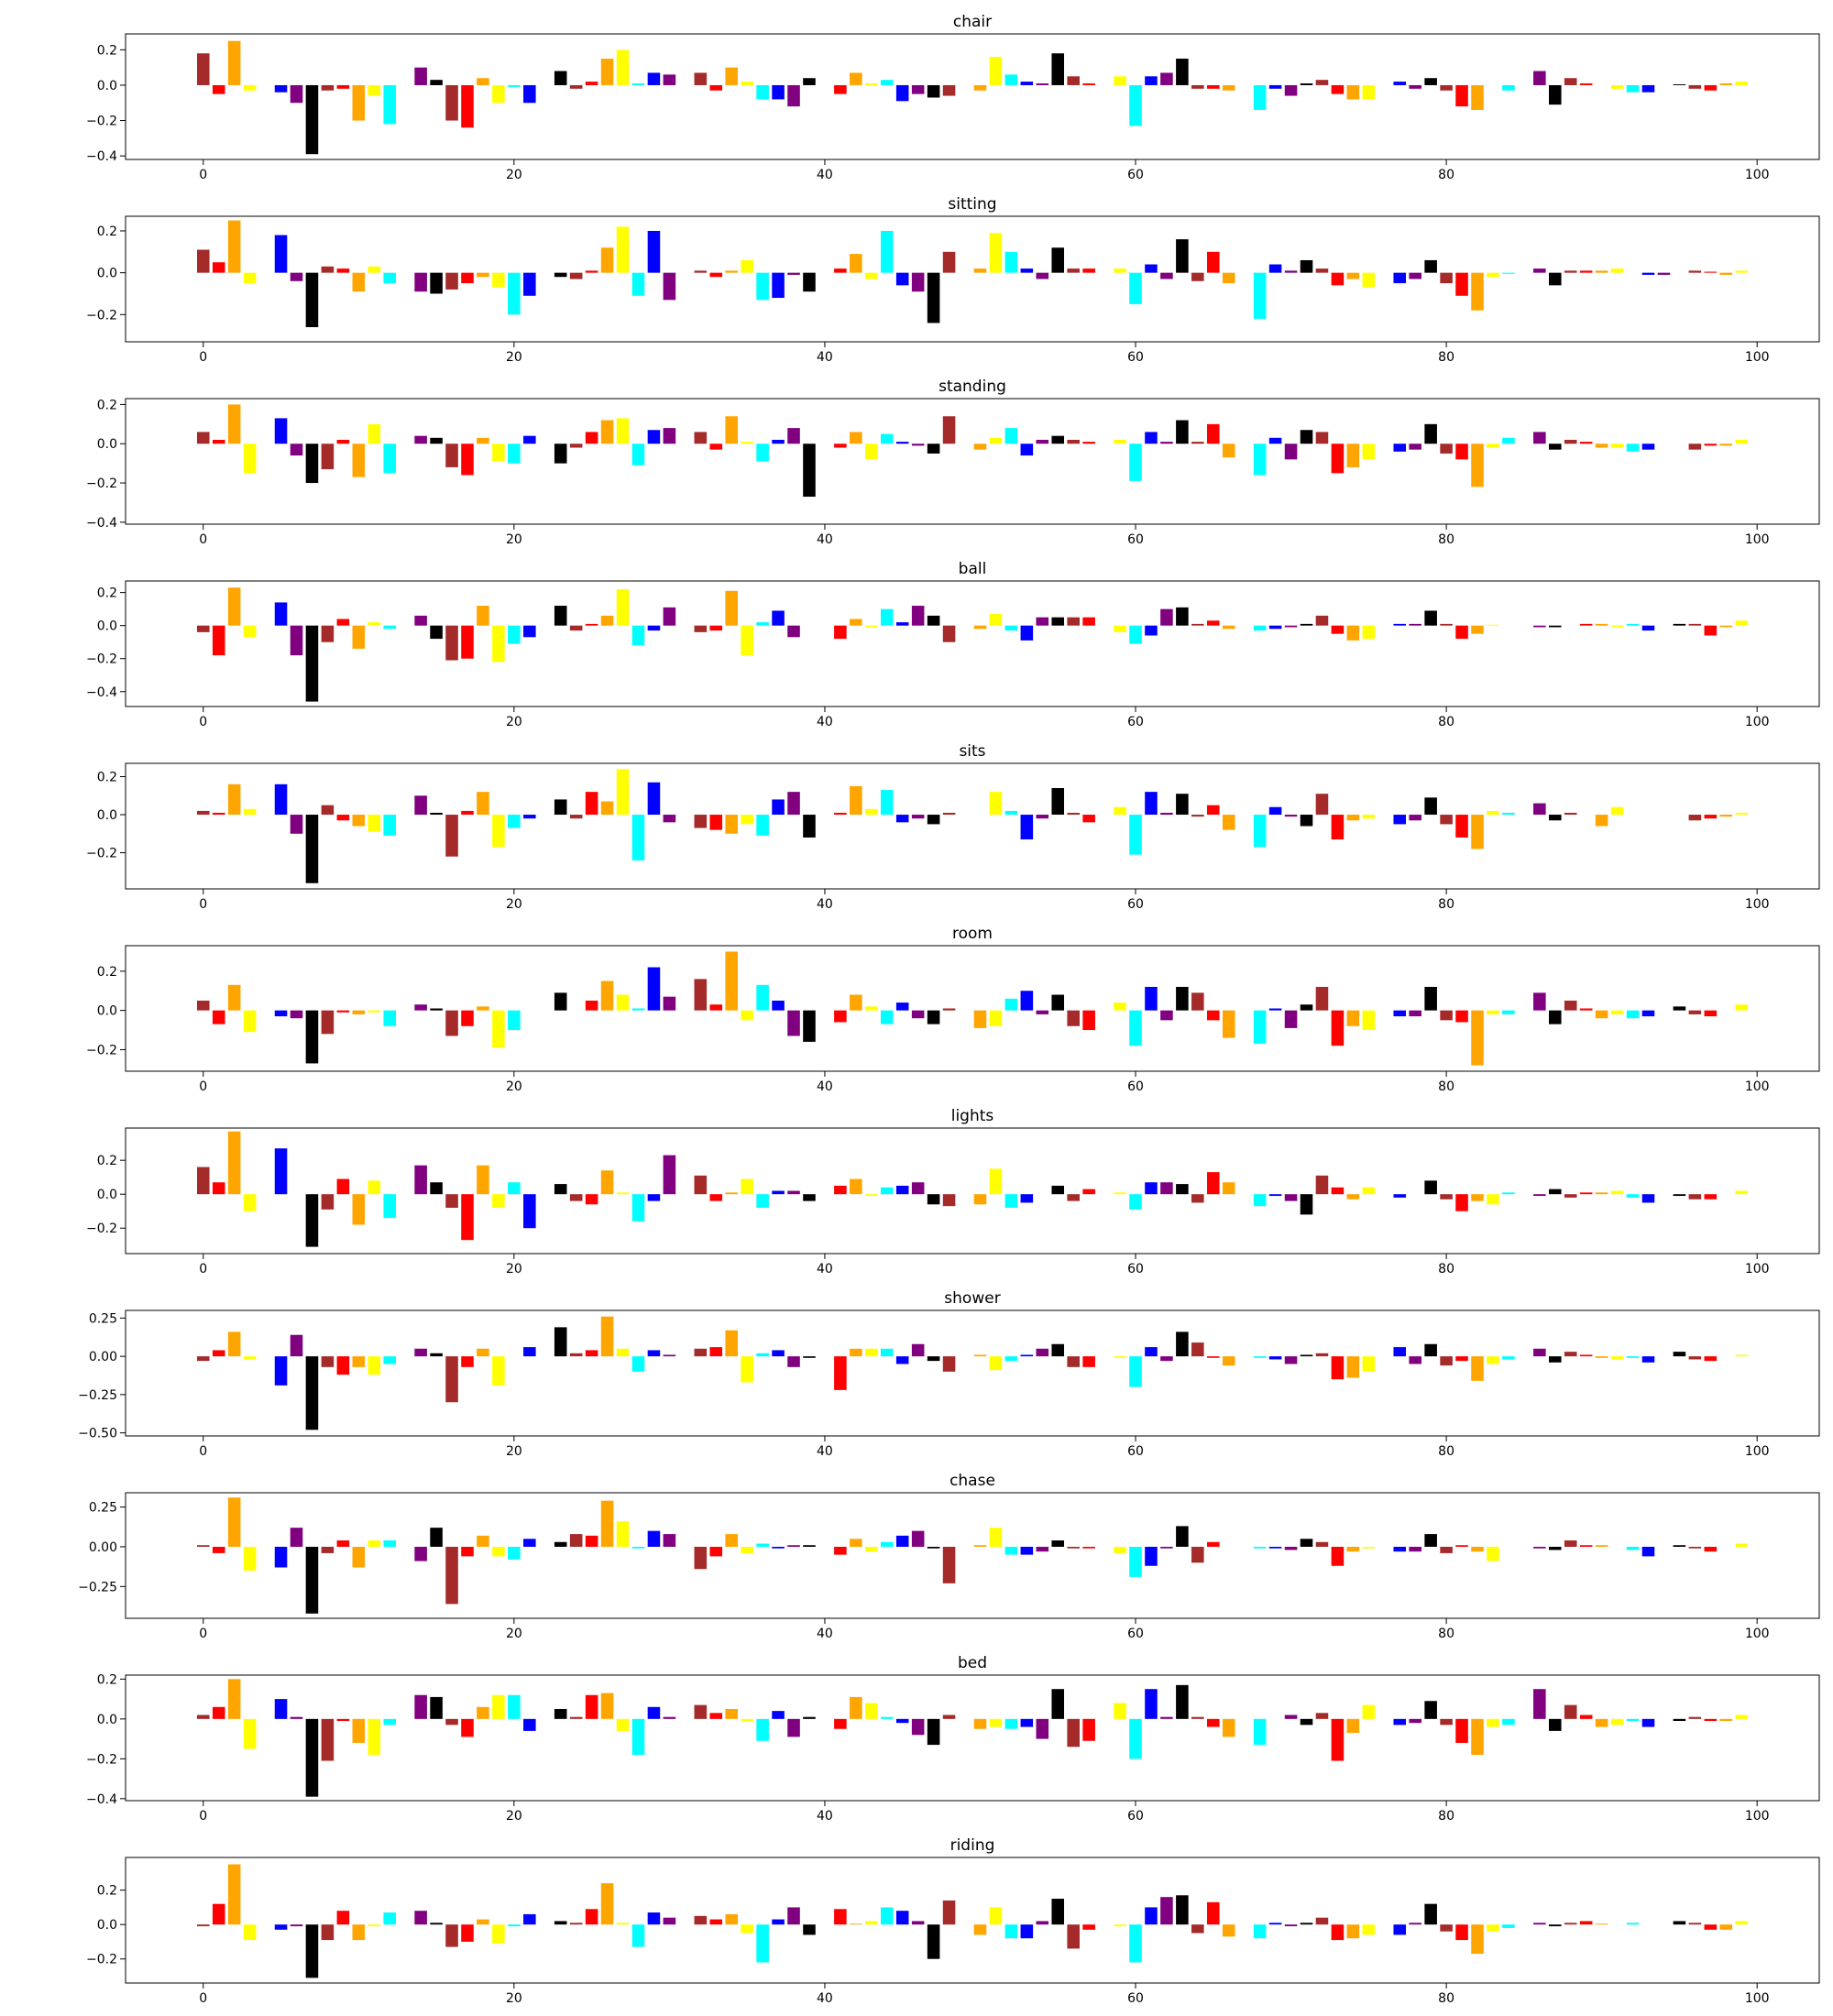 The image size is (1833, 2016). I want to click on subplot-bed: bed 0 20 40 60 80 100 −0.4 −0.2 0.0 0.2, so click(953, 1739).